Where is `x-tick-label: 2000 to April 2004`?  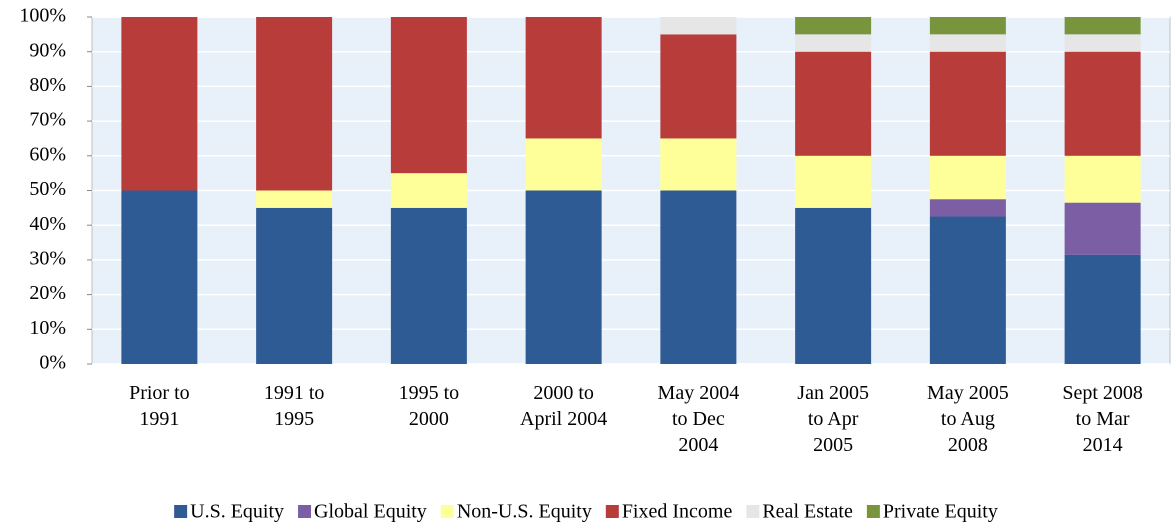
x-tick-label: 2000 to April 2004 is located at coordinates (564, 406).